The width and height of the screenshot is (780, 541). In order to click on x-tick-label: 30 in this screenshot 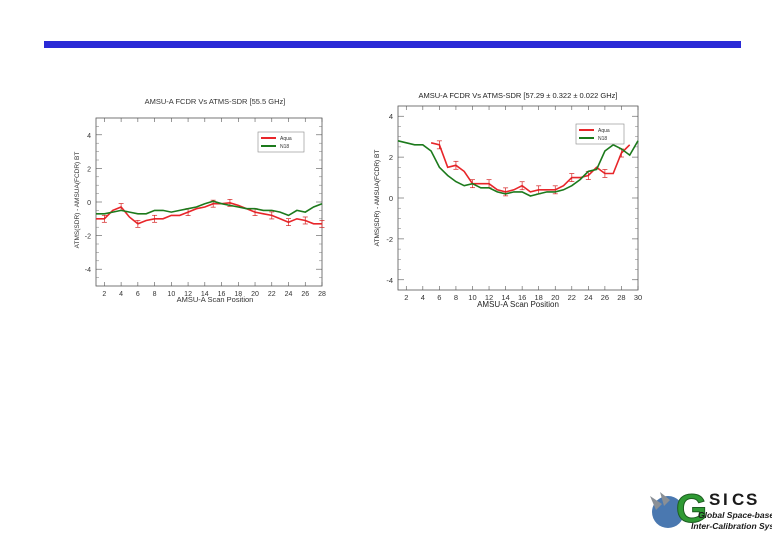, I will do `click(638, 297)`.